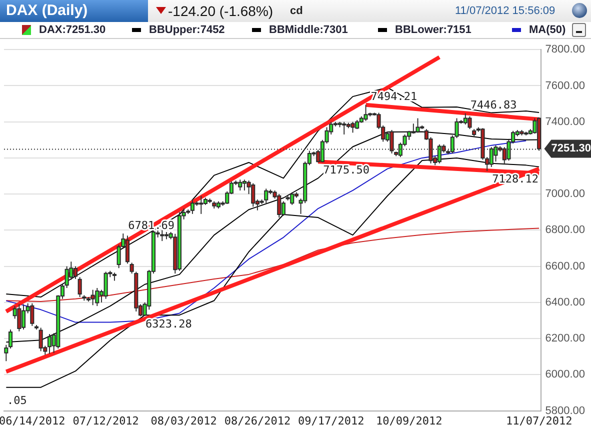 The width and height of the screenshot is (591, 432). I want to click on x-tick-label: 11/07/2012, so click(539, 421).